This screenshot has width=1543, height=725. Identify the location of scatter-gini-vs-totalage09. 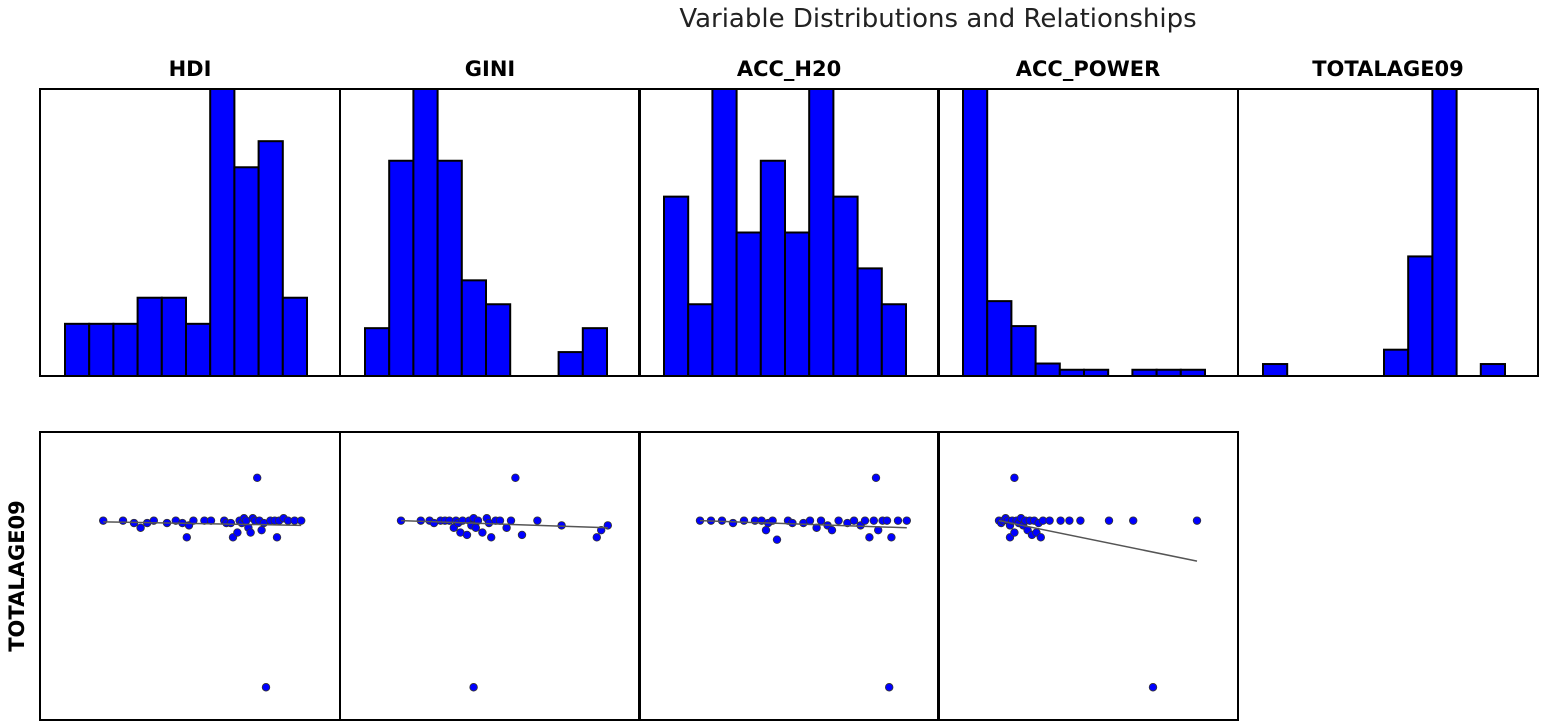
(490, 576).